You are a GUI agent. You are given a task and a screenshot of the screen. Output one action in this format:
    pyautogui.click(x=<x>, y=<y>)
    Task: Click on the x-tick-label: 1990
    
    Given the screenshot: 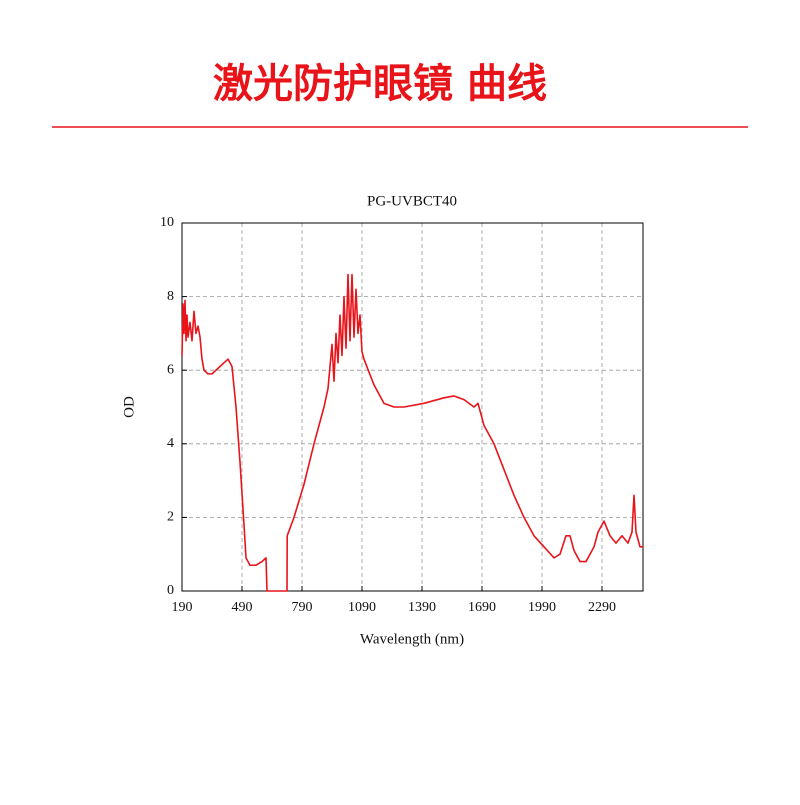 What is the action you would take?
    pyautogui.click(x=542, y=607)
    